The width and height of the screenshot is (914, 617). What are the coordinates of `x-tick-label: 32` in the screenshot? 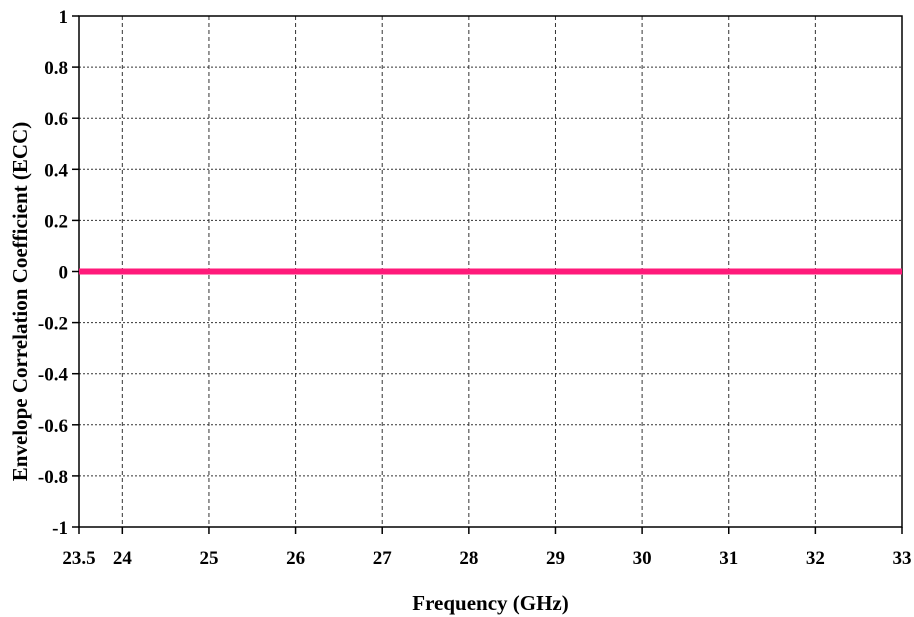 It's located at (815, 558).